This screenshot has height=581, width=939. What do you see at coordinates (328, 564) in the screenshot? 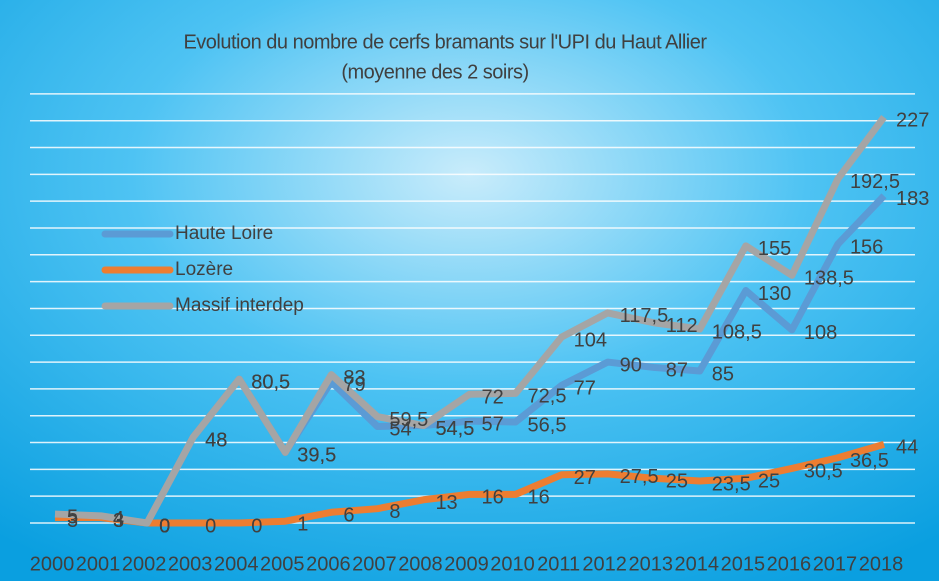
I see `x-tick-label: 2006` at bounding box center [328, 564].